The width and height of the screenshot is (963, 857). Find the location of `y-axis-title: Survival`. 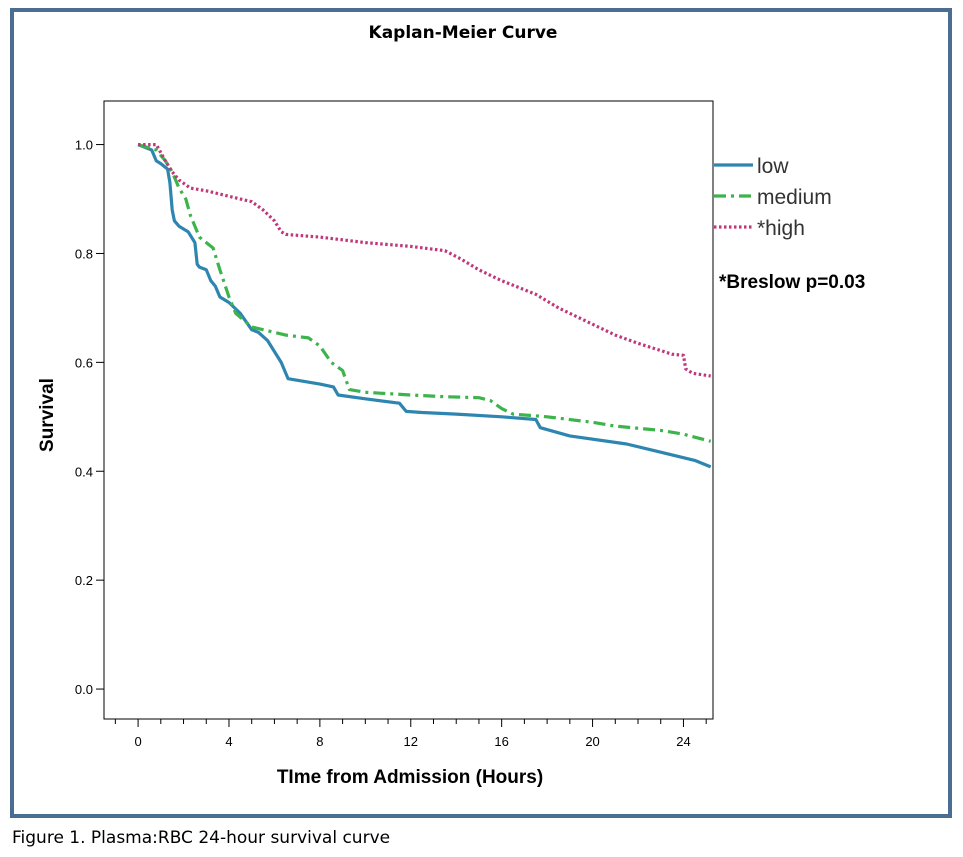

y-axis-title: Survival is located at coordinates (47, 415).